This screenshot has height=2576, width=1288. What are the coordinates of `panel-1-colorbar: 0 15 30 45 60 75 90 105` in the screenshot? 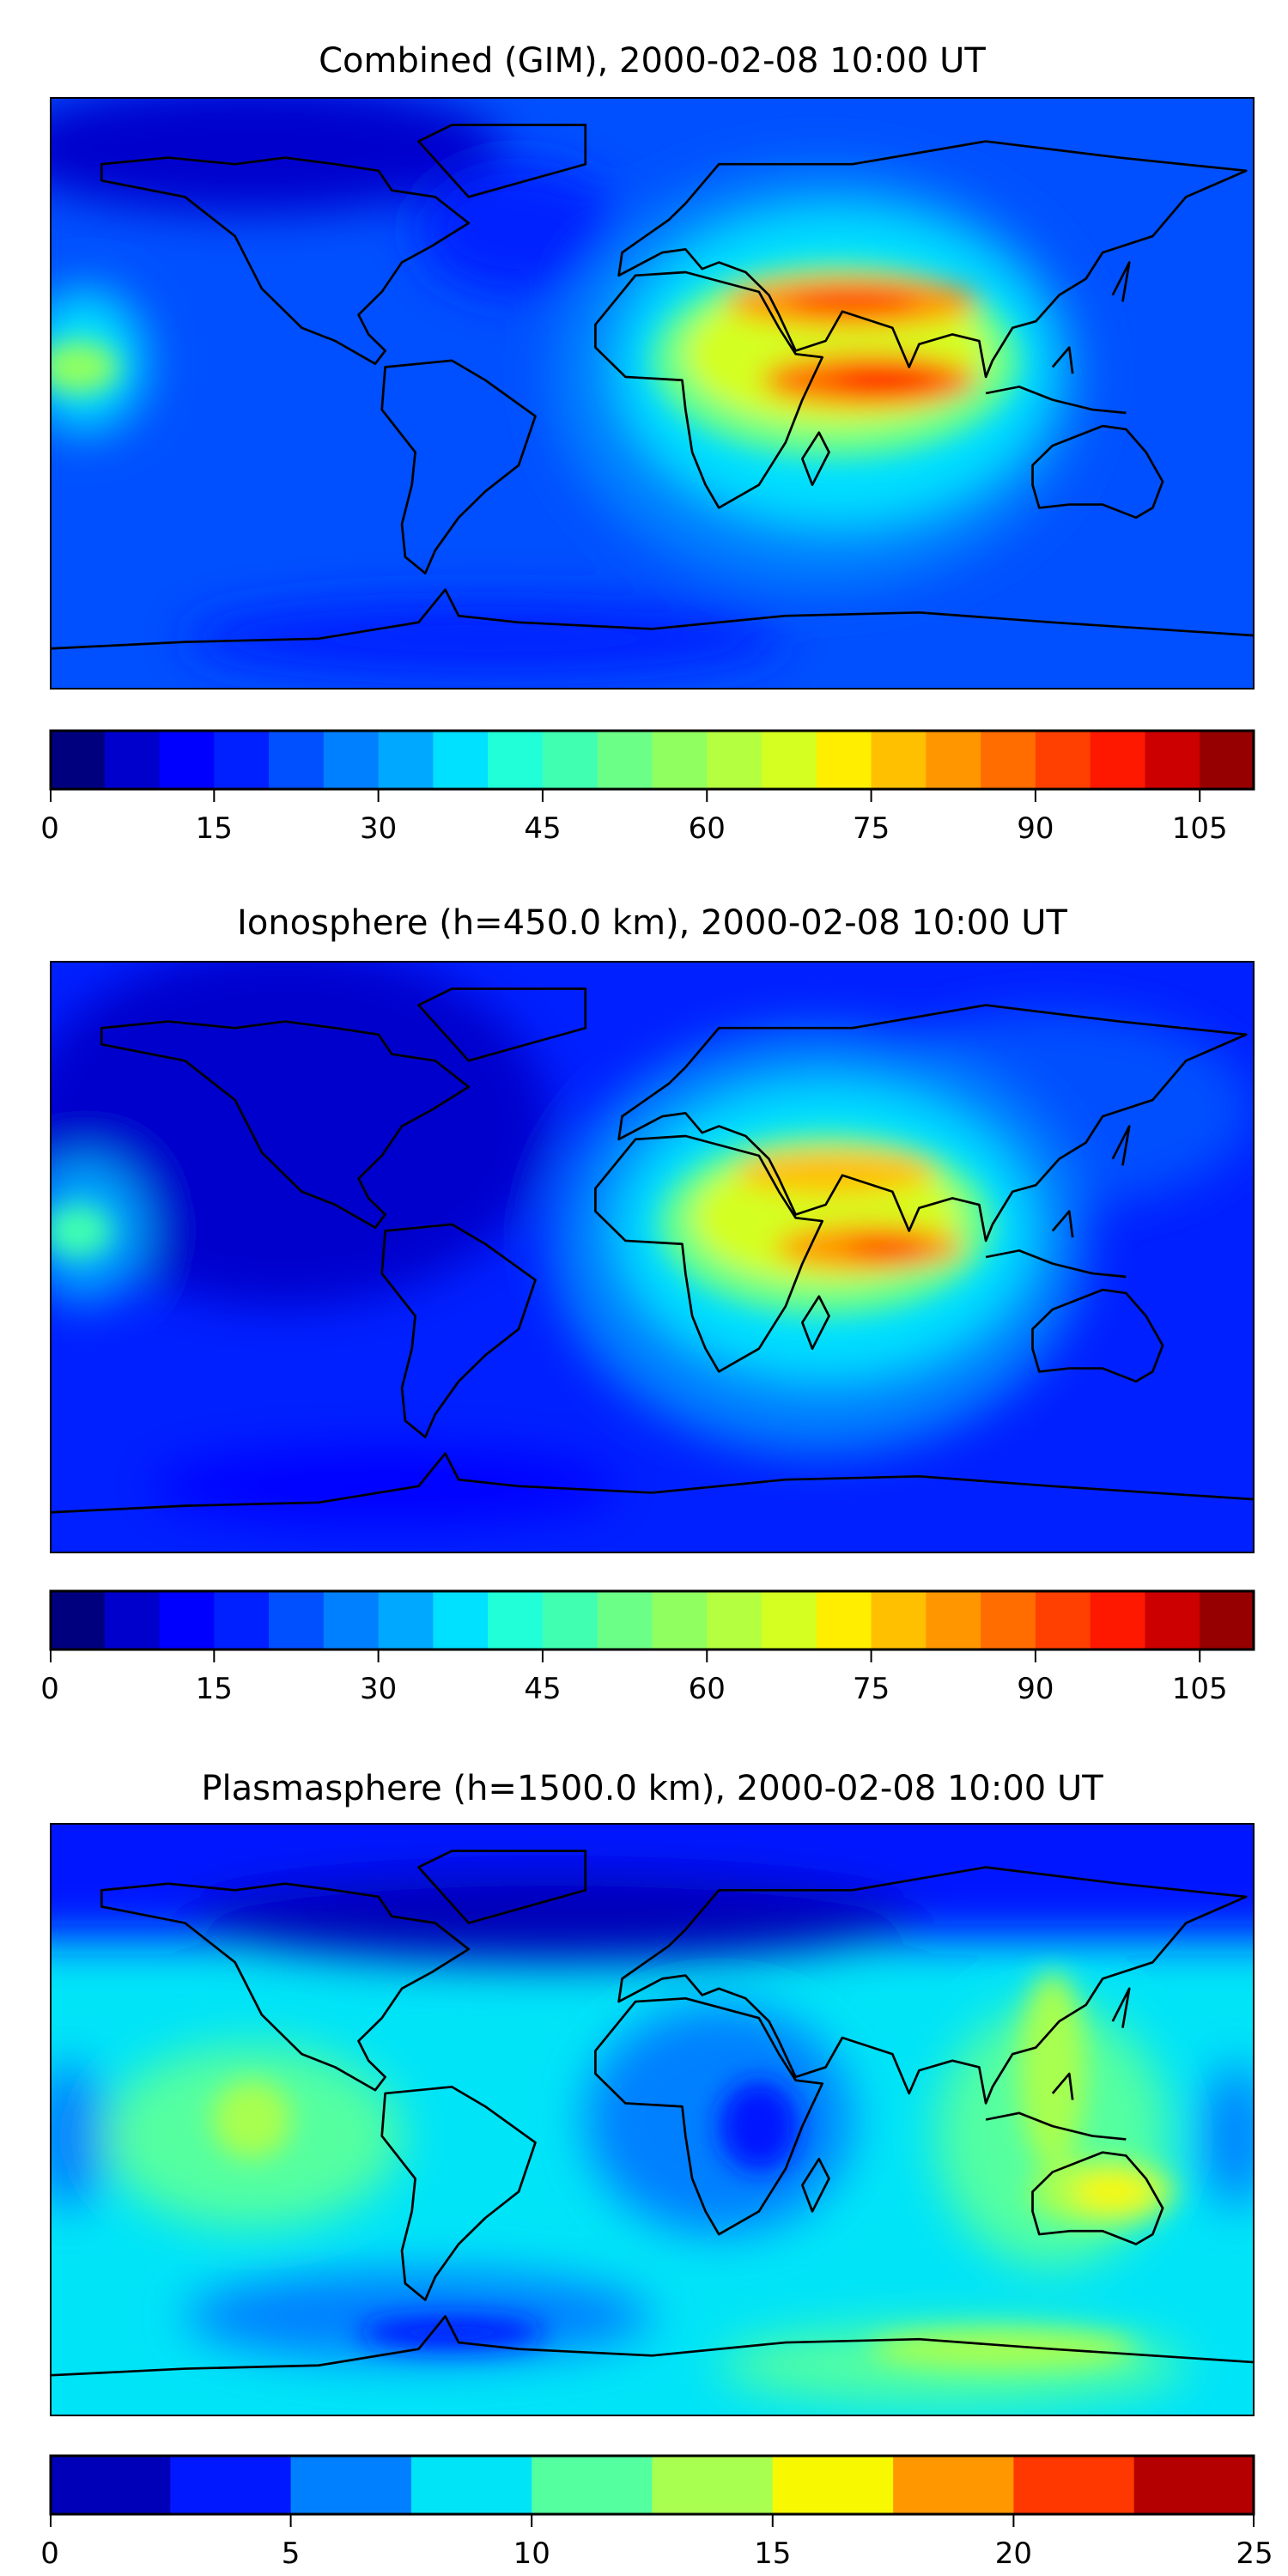 It's located at (647, 790).